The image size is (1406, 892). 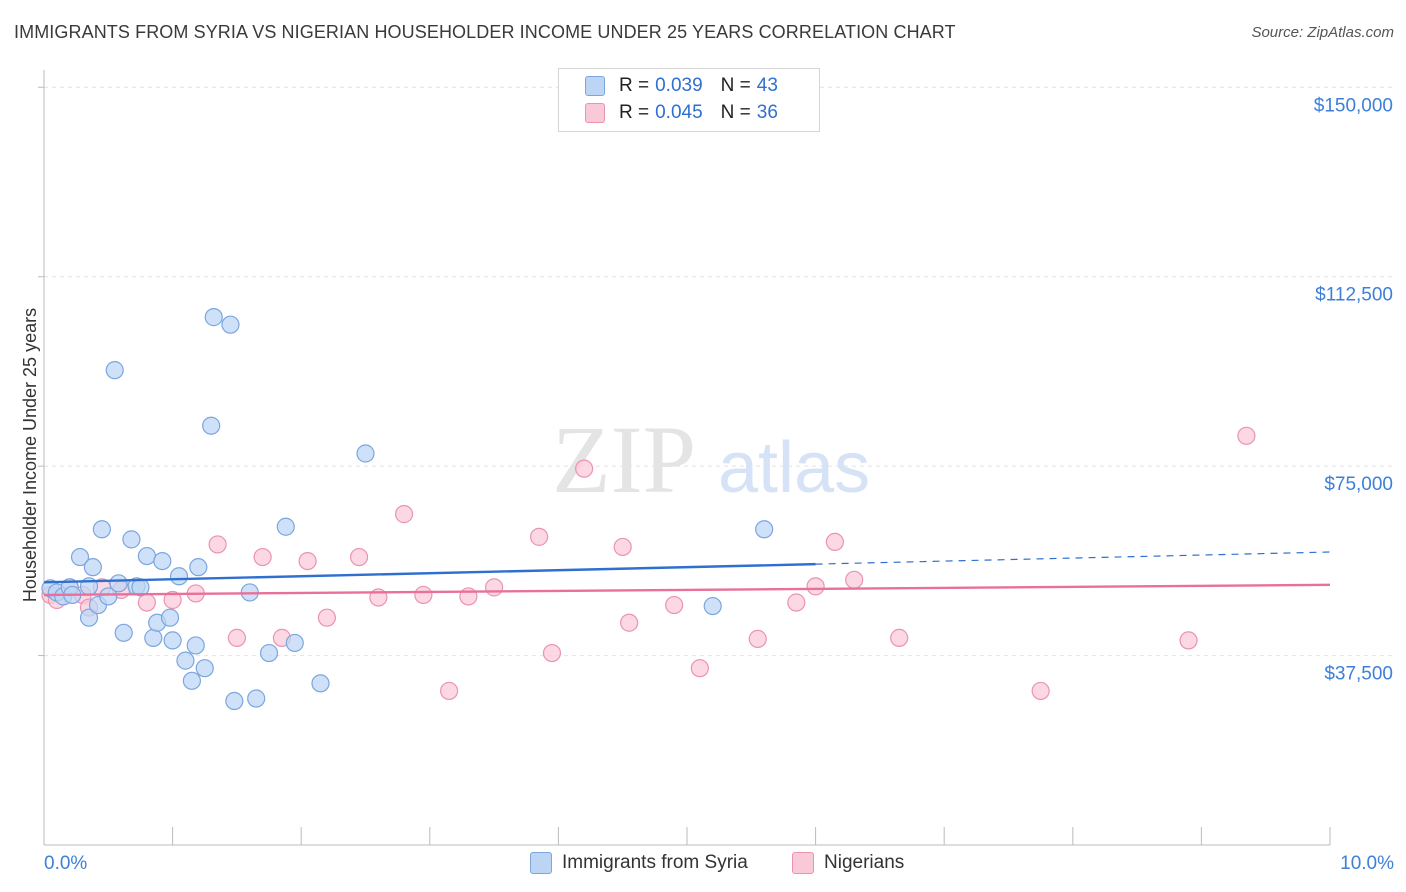 I want to click on legend-row-syria: R = 0.039 N = 43, so click(x=681, y=86).